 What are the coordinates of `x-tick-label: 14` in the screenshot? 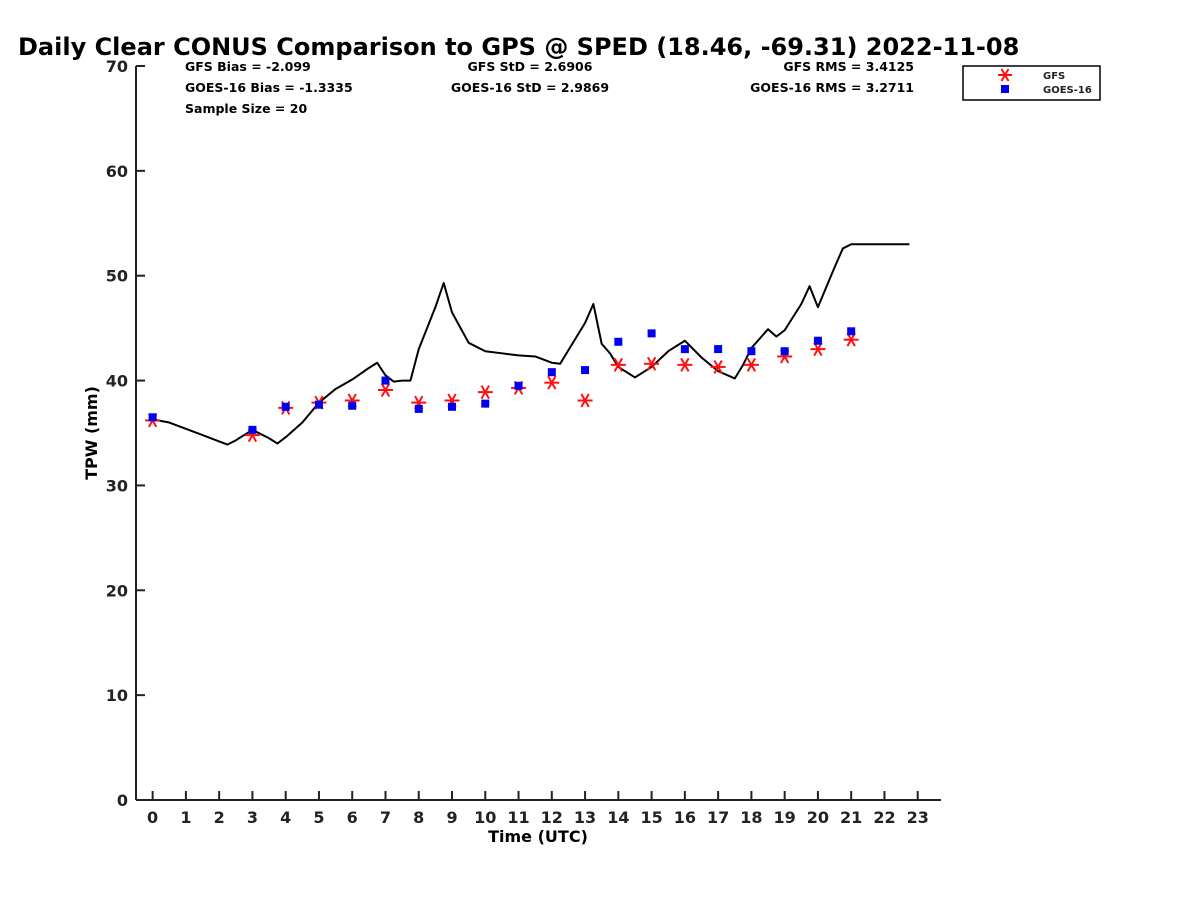 It's located at (618, 817).